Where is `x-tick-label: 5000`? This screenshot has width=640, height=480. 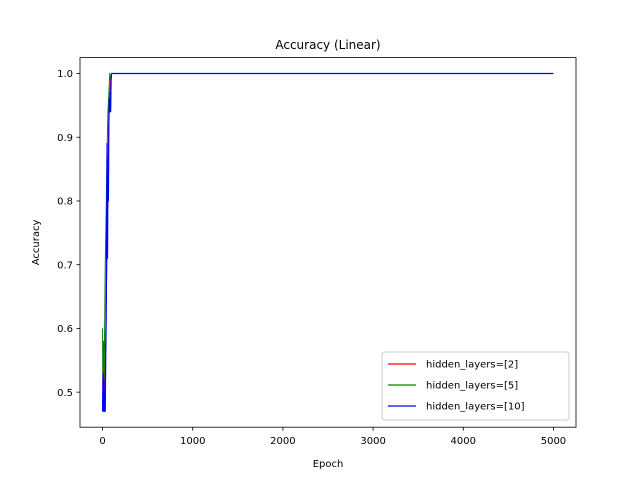
x-tick-label: 5000 is located at coordinates (553, 441).